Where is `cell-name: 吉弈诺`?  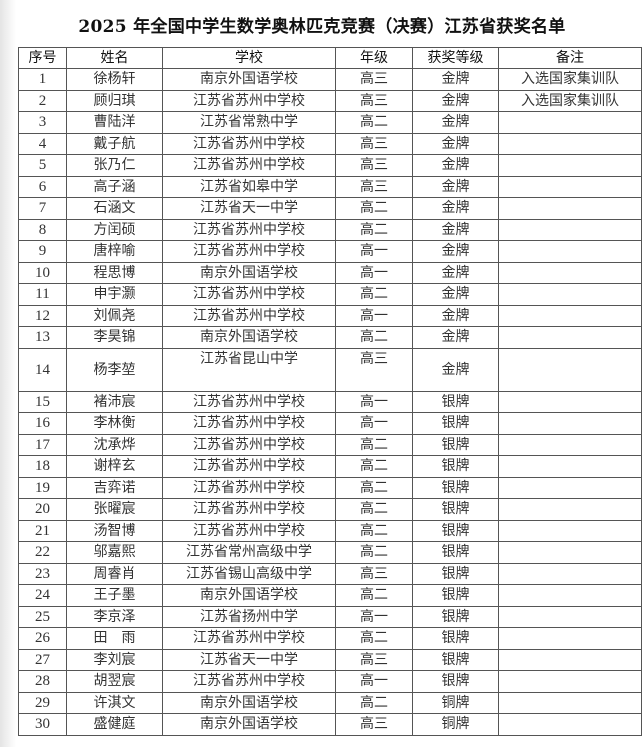
cell-name: 吉弈诺 is located at coordinates (114, 487).